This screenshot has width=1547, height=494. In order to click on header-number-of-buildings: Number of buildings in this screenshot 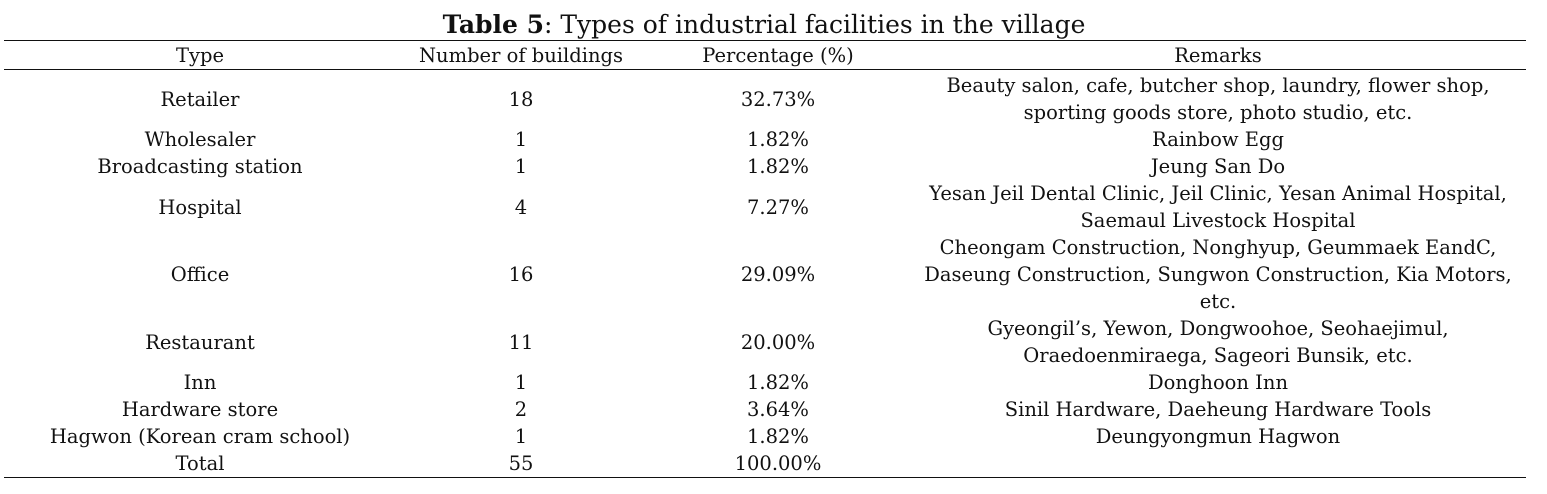, I will do `click(521, 55)`.